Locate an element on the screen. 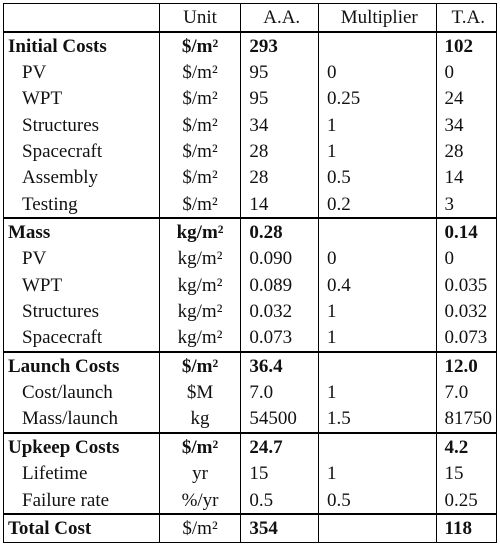  section-row: Mass kg/m² 0.28 0.14 is located at coordinates (250, 231).